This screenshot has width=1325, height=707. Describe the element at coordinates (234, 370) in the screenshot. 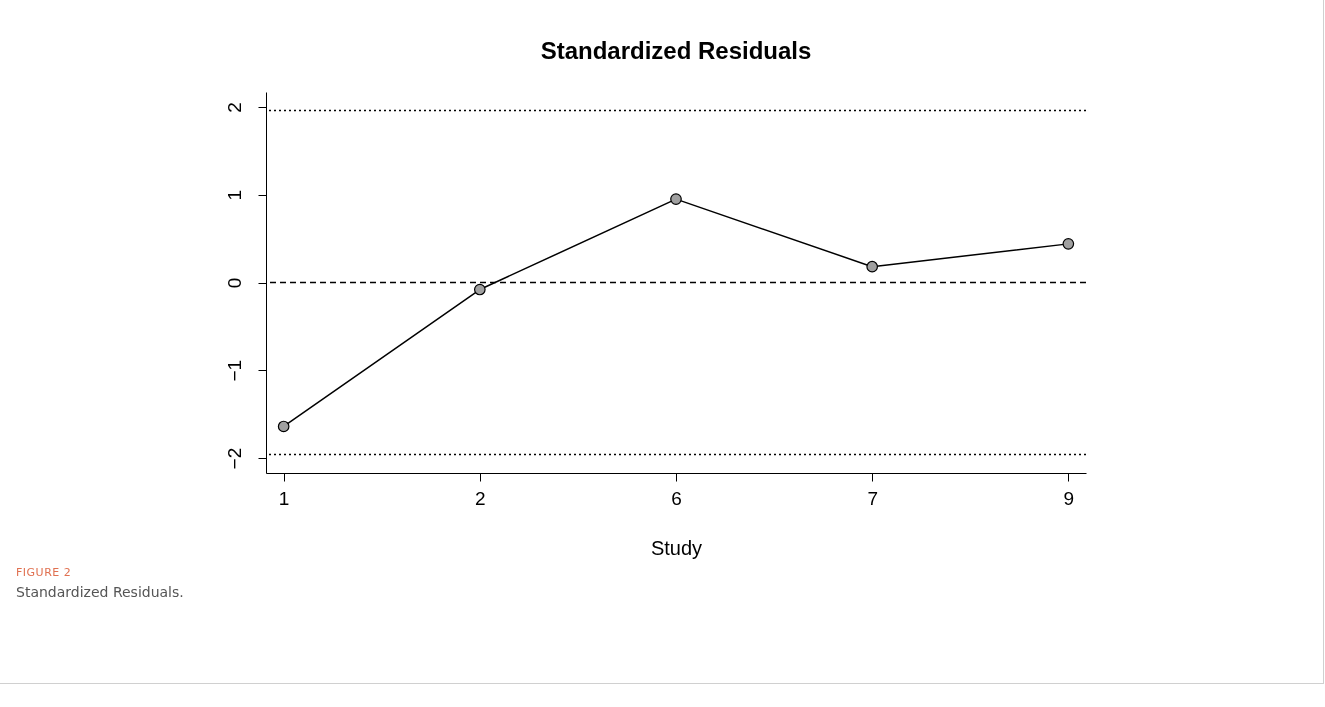

I see `y-tick-label: −1` at that location.